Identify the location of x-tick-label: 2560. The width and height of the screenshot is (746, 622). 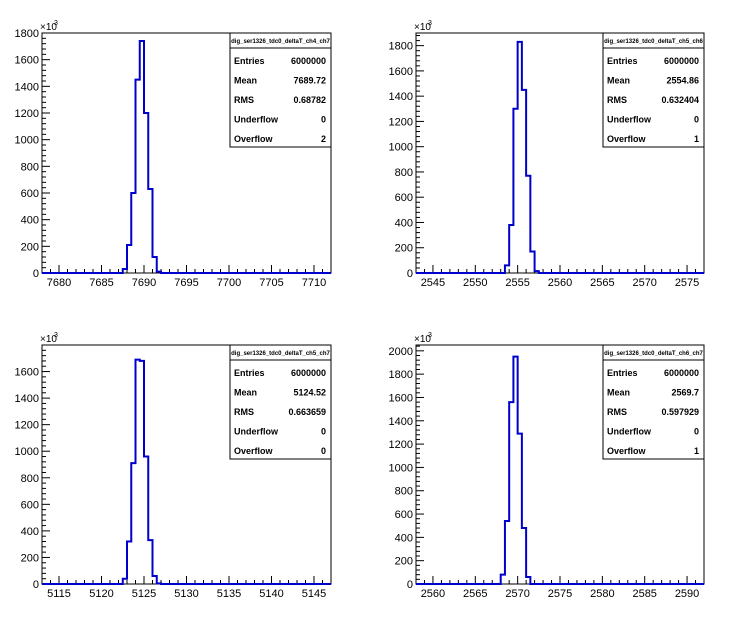
(433, 594).